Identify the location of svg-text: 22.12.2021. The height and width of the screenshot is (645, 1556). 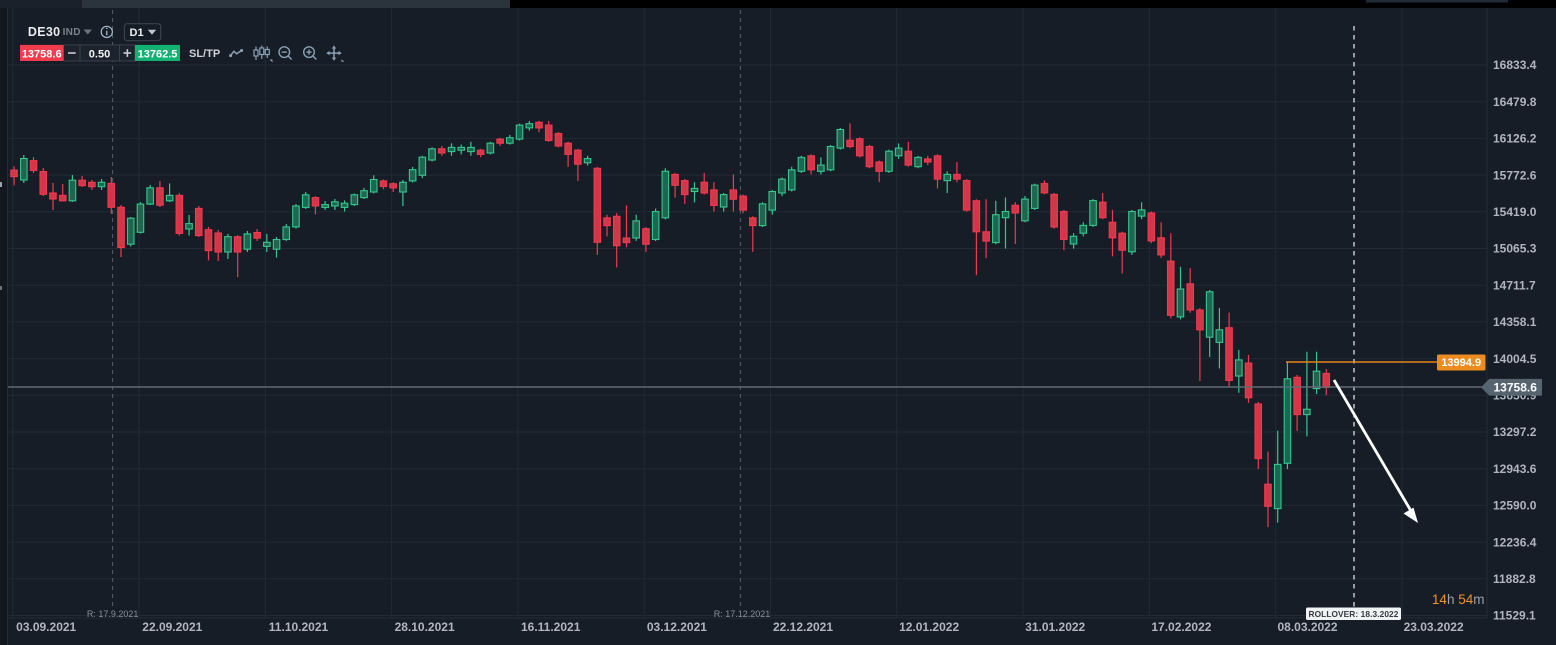
(803, 627).